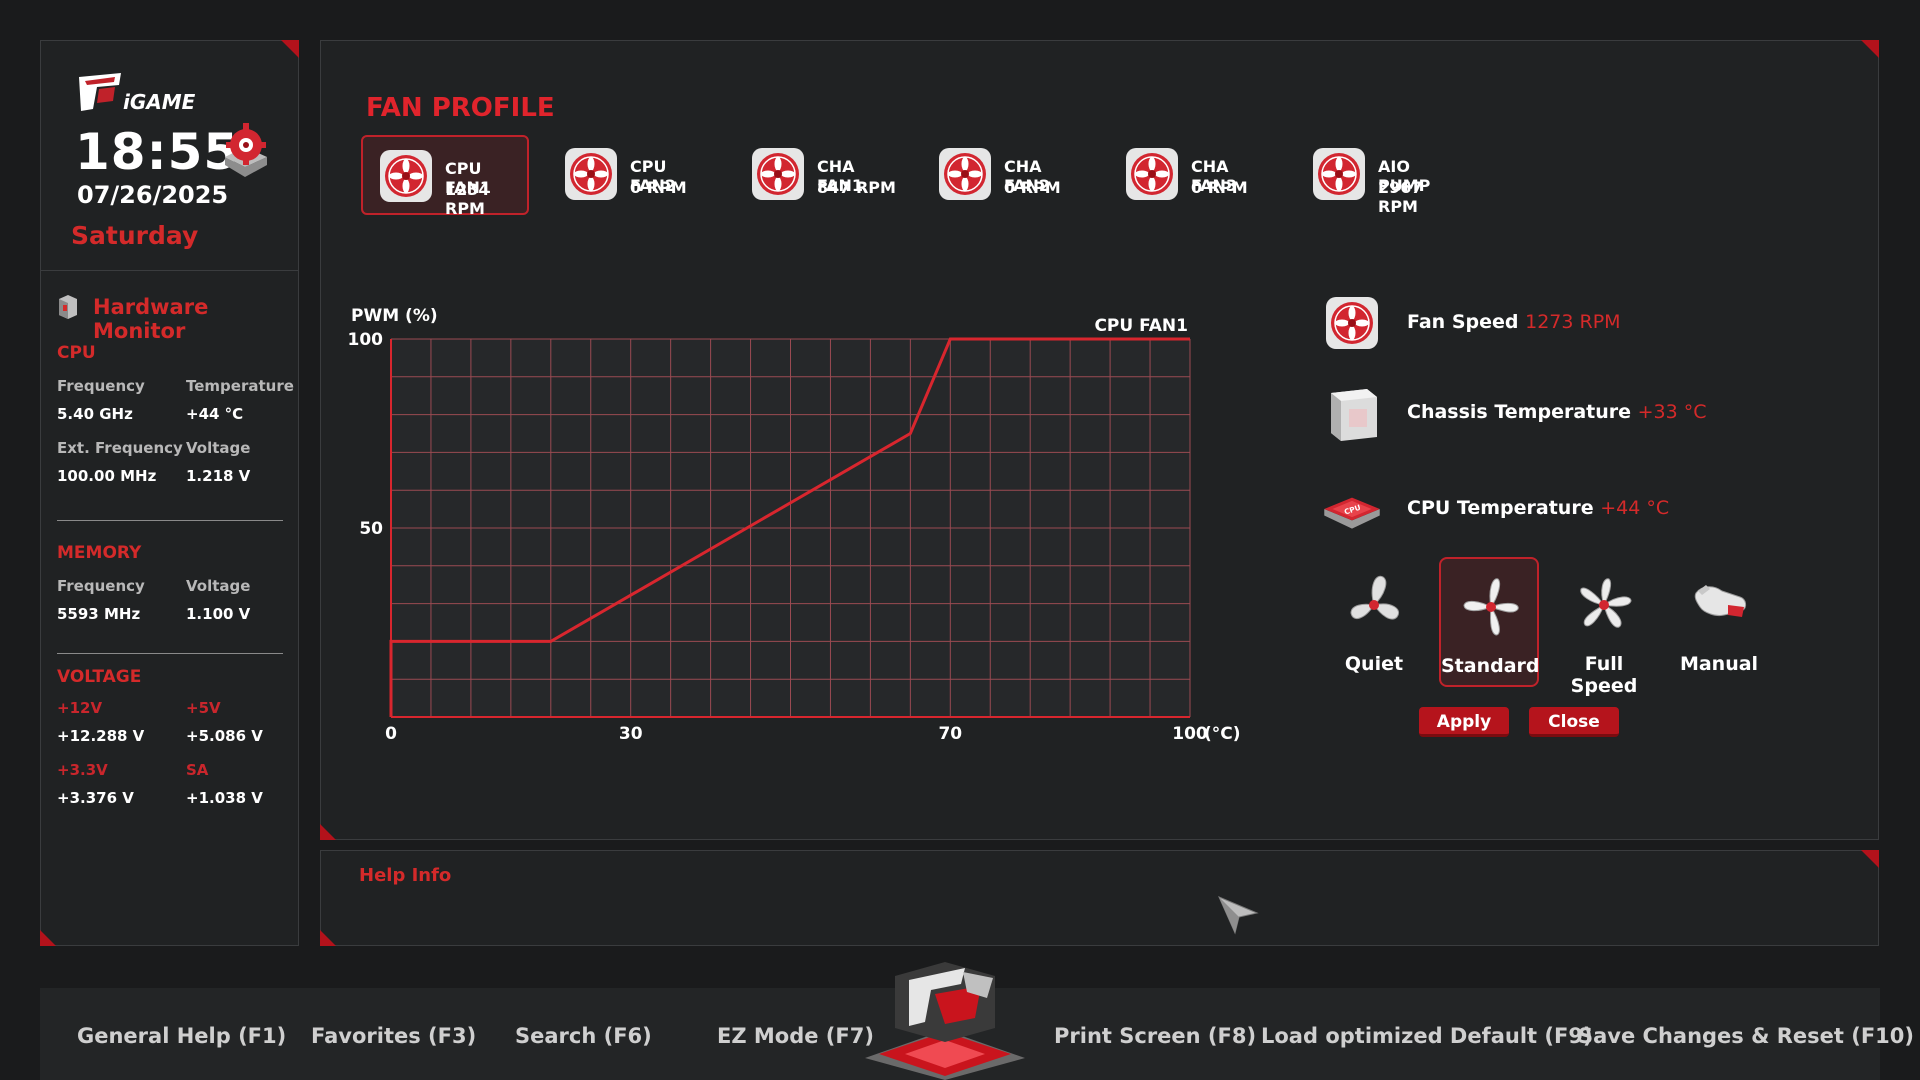 The width and height of the screenshot is (1920, 1080). What do you see at coordinates (1464, 722) in the screenshot?
I see `apply-button: Apply` at bounding box center [1464, 722].